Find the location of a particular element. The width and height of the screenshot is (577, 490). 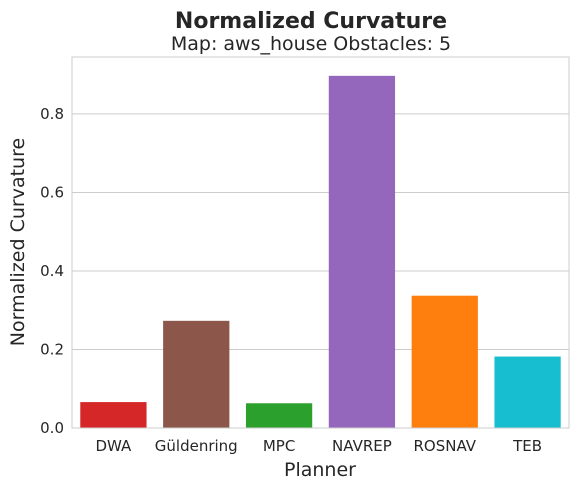

x-axis-label: Planner is located at coordinates (320, 470).